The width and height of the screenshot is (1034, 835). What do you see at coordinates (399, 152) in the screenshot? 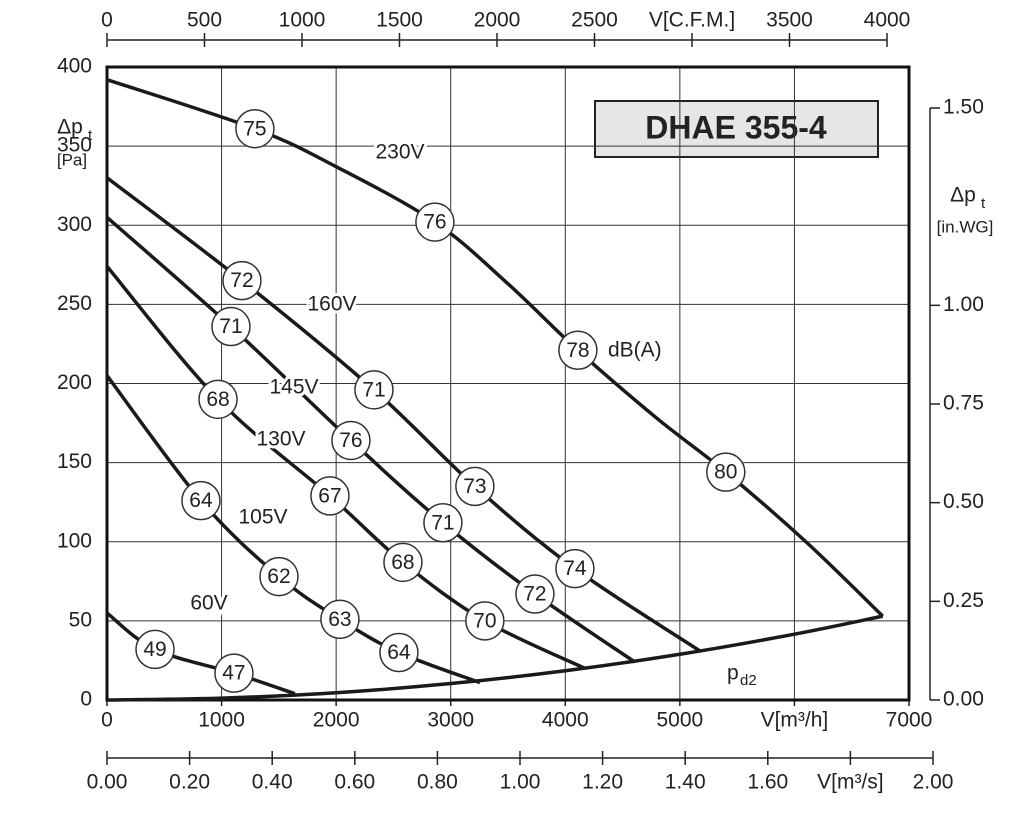
I see `series-label: 230V` at bounding box center [399, 152].